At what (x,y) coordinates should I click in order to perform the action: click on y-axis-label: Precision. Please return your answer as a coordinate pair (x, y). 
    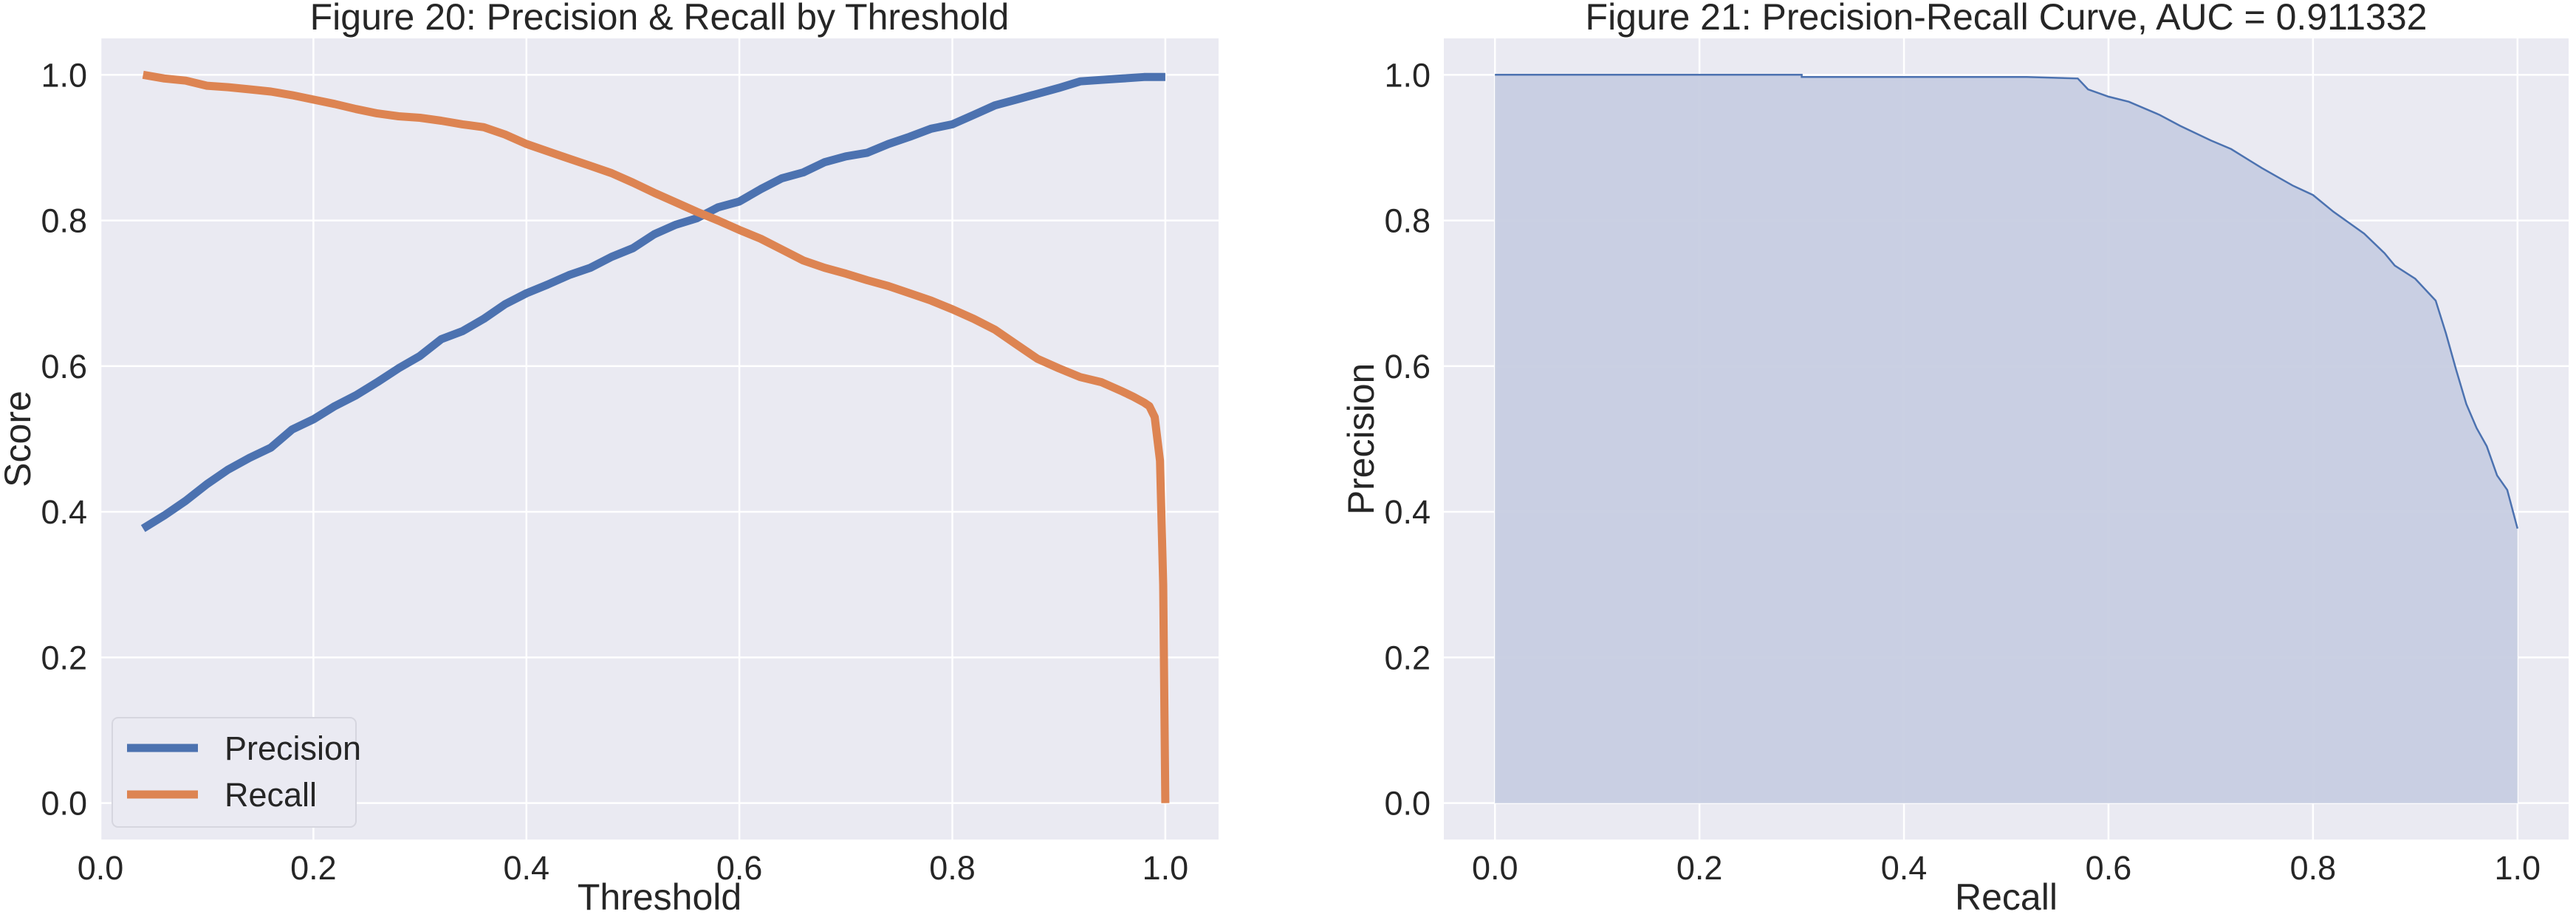
    Looking at the image, I should click on (1361, 439).